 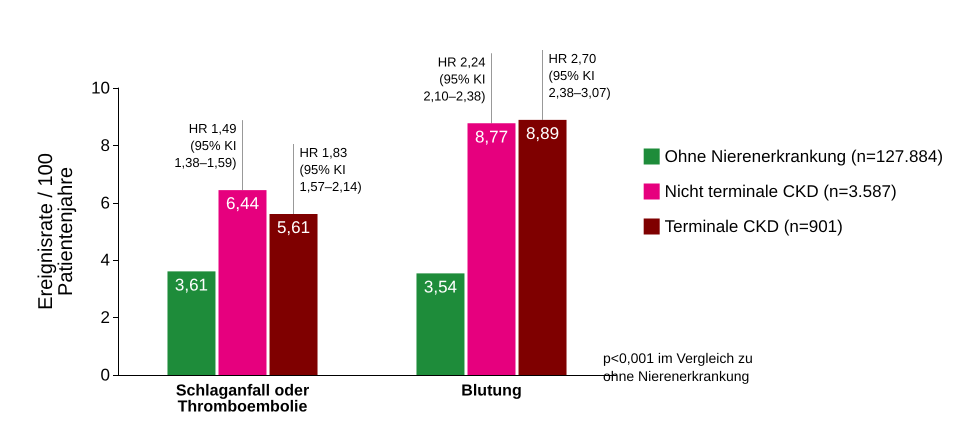 I want to click on legend-label: Terminale CKD (n=901), so click(x=753, y=226).